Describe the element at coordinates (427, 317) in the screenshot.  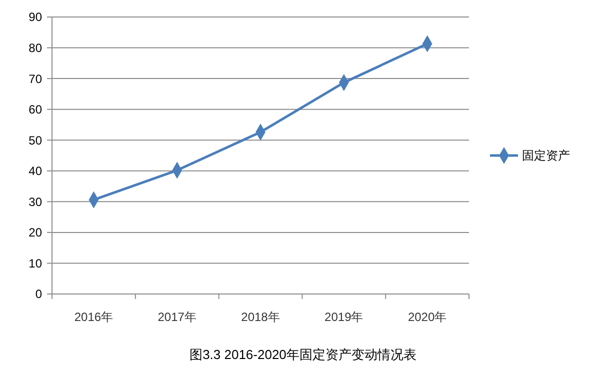
I see `x-tick-label: 2020年` at that location.